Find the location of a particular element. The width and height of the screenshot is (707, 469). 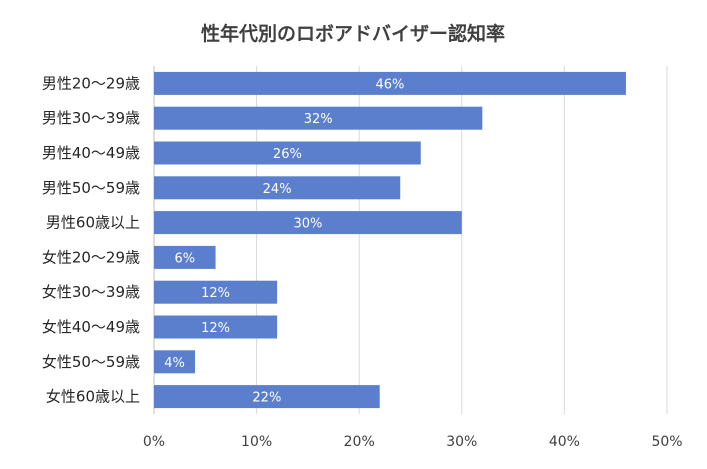

data-label: 30% is located at coordinates (307, 224).